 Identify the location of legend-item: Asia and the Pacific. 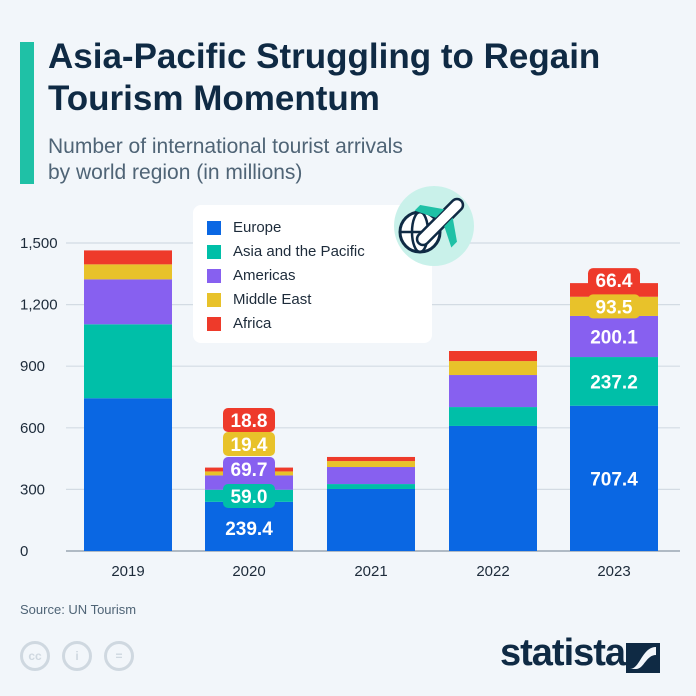
(286, 251).